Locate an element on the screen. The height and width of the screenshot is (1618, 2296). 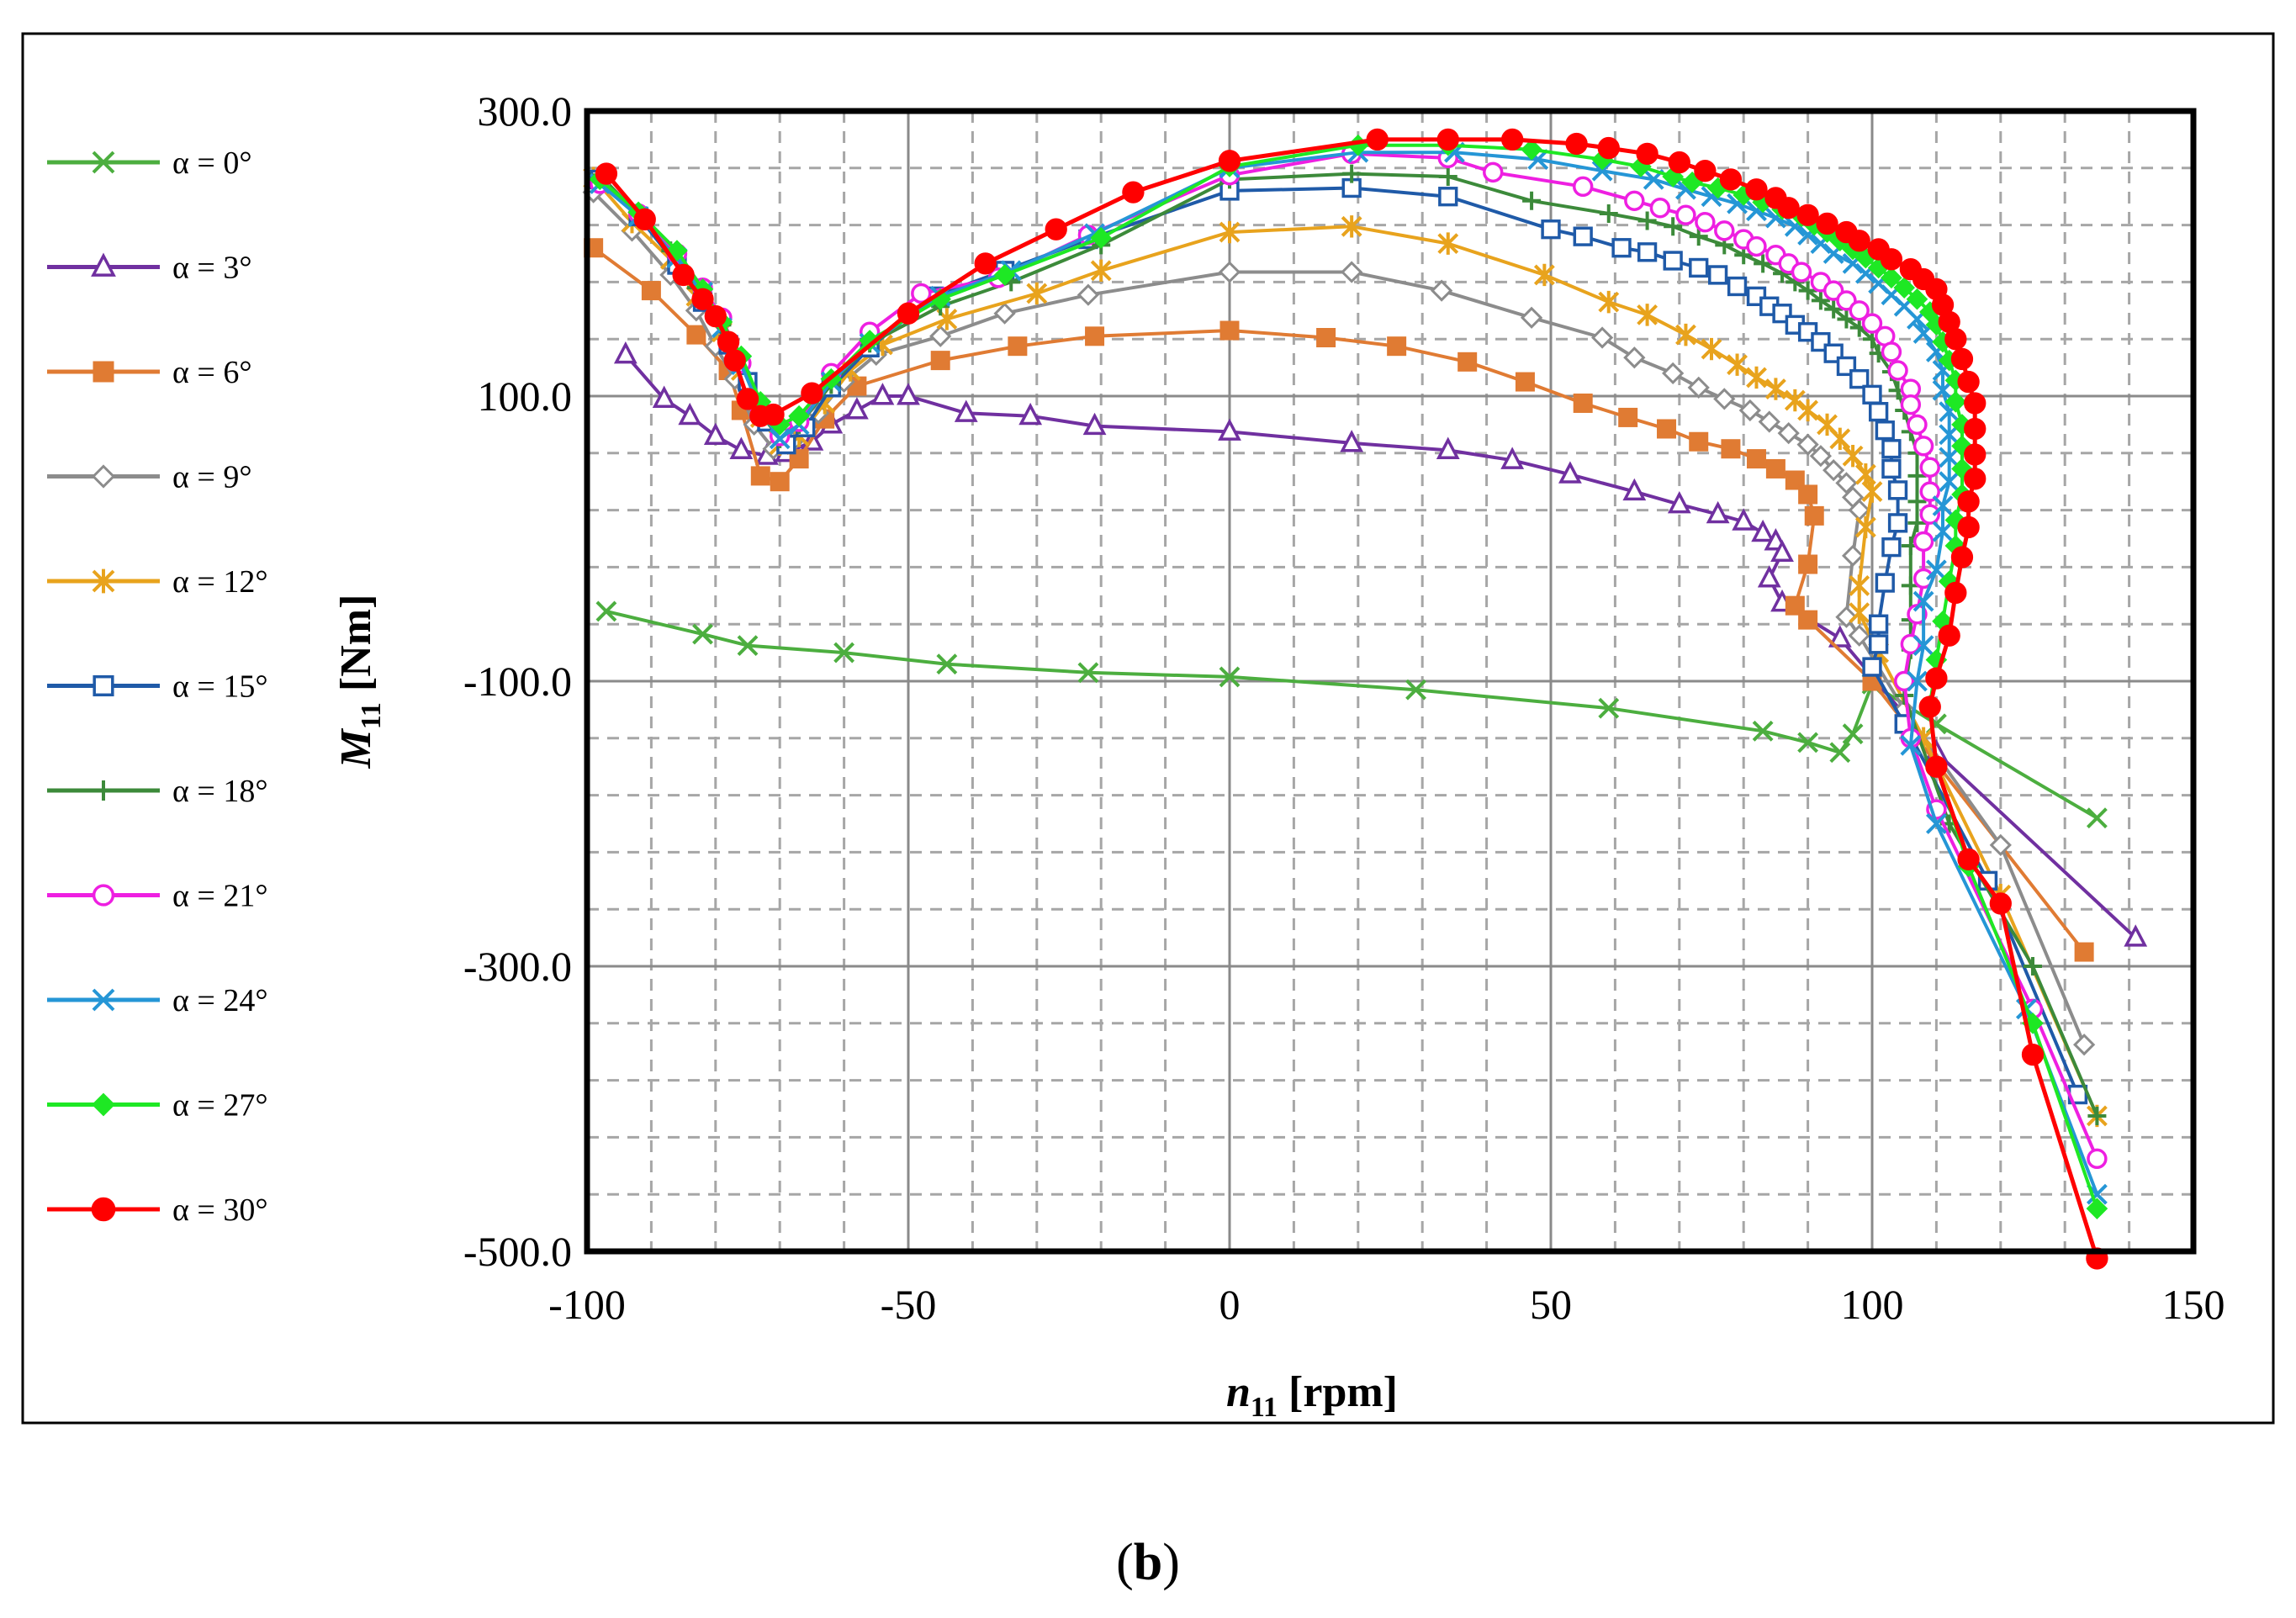
x-tick-label: -50 is located at coordinates (909, 1304).